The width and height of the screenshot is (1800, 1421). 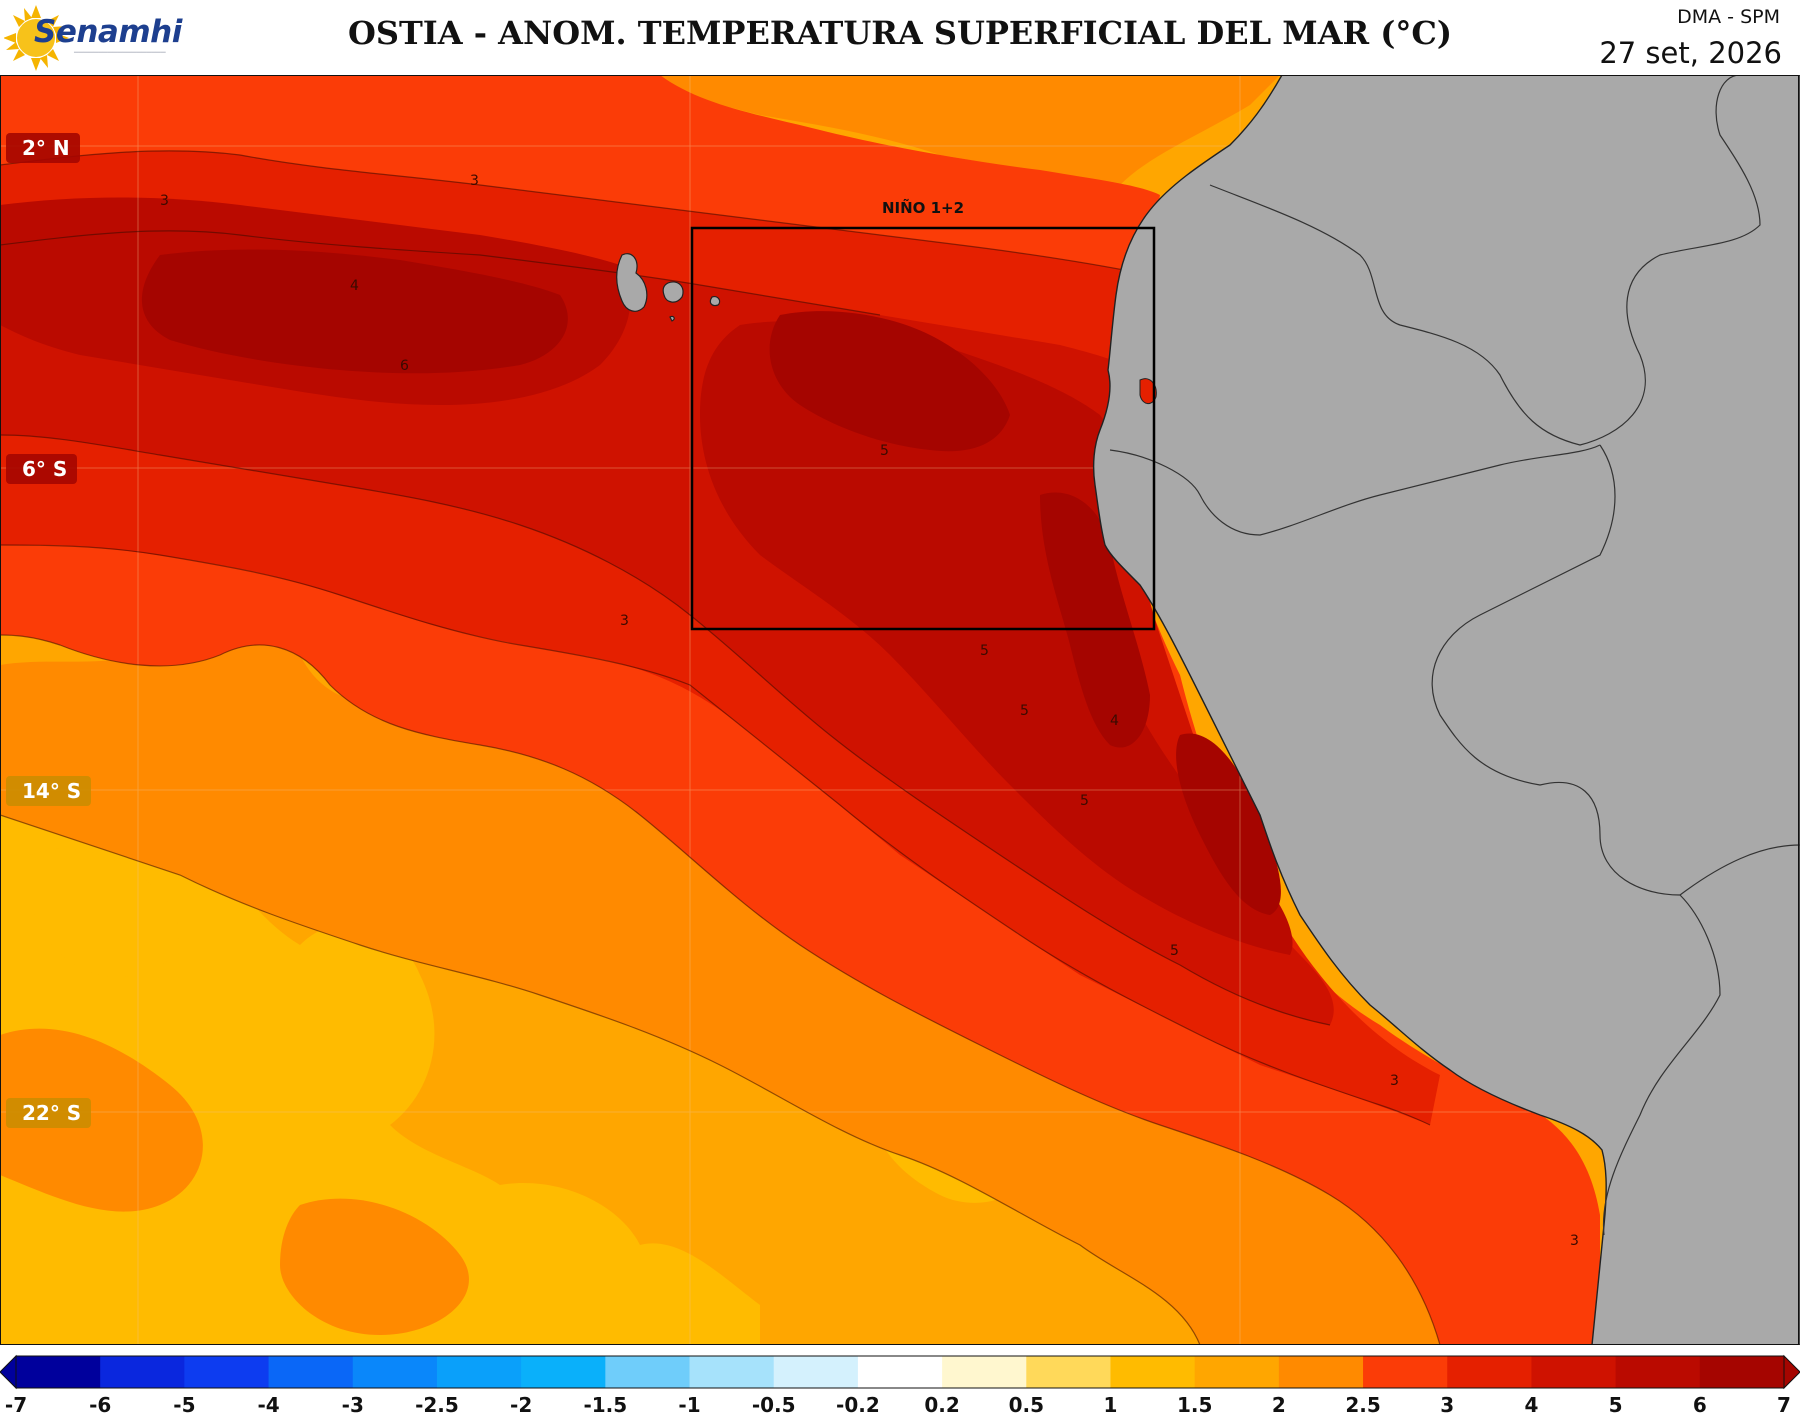 What do you see at coordinates (49, 791) in the screenshot?
I see `latitude-label-14s: 14° S` at bounding box center [49, 791].